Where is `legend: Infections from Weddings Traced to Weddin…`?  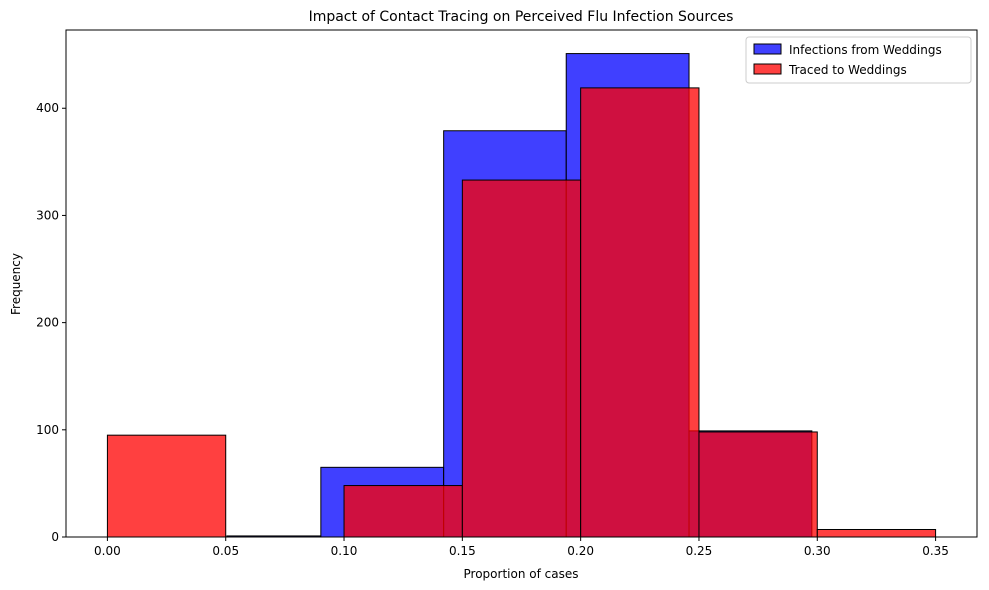 legend: Infections from Weddings Traced to Weddin… is located at coordinates (858, 60).